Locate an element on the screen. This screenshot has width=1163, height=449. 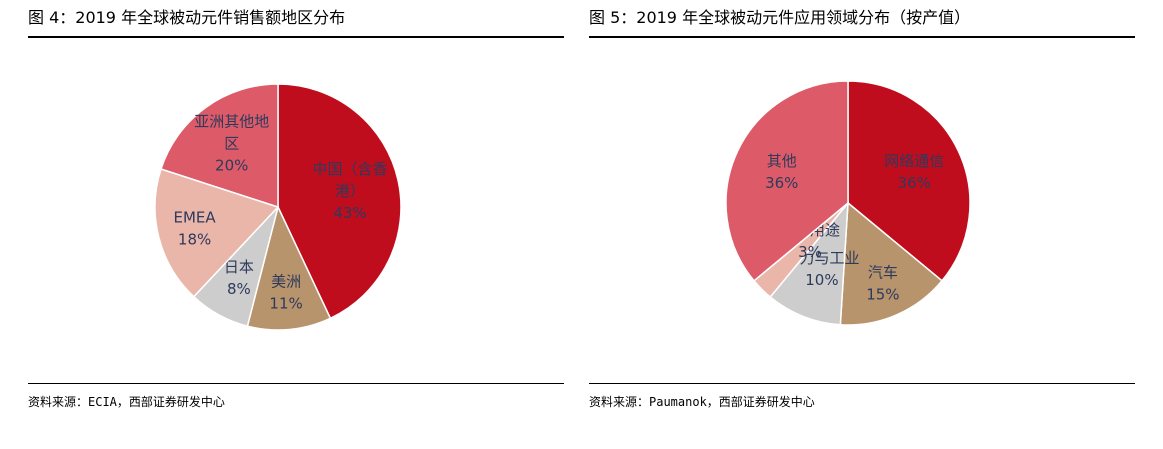
figure-5-title: 图 5：2019 年全球被动元件应用领域分布（按产值） is located at coordinates (780, 17).